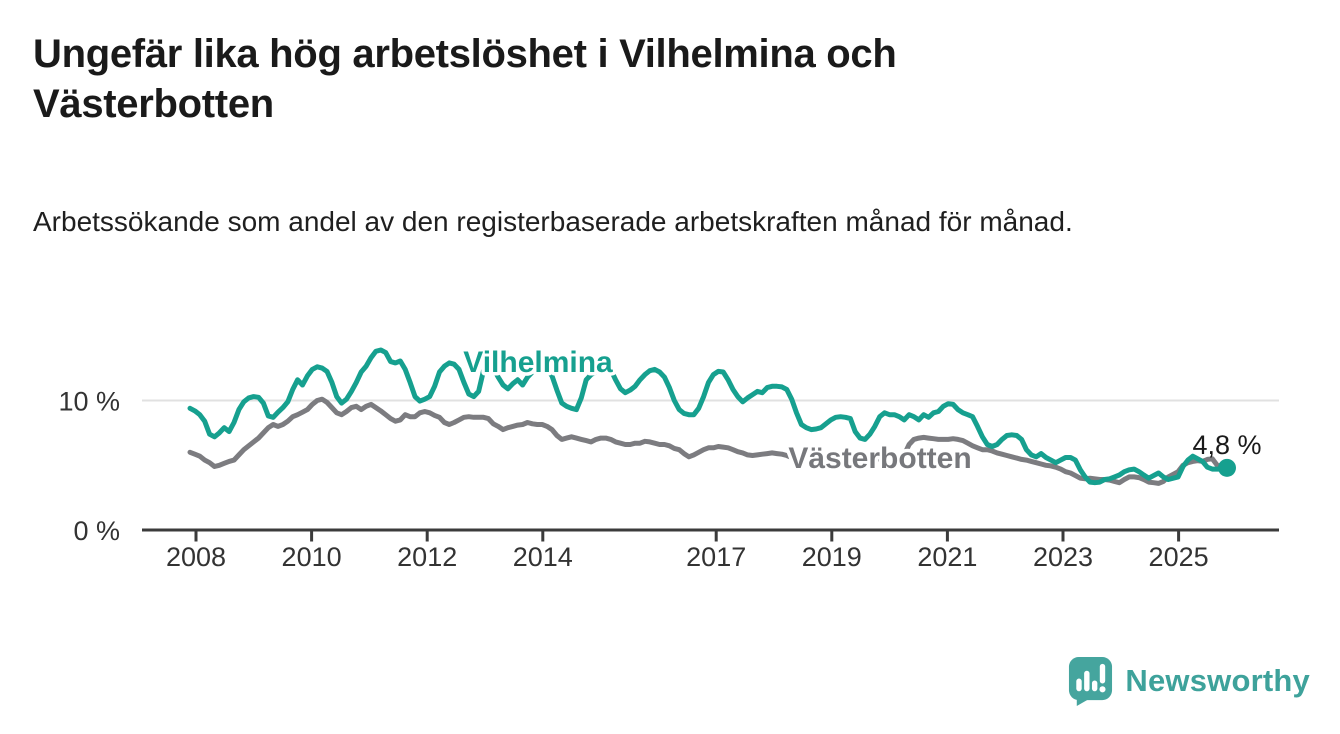  What do you see at coordinates (947, 557) in the screenshot?
I see `x-tick-label-2021: 2021` at bounding box center [947, 557].